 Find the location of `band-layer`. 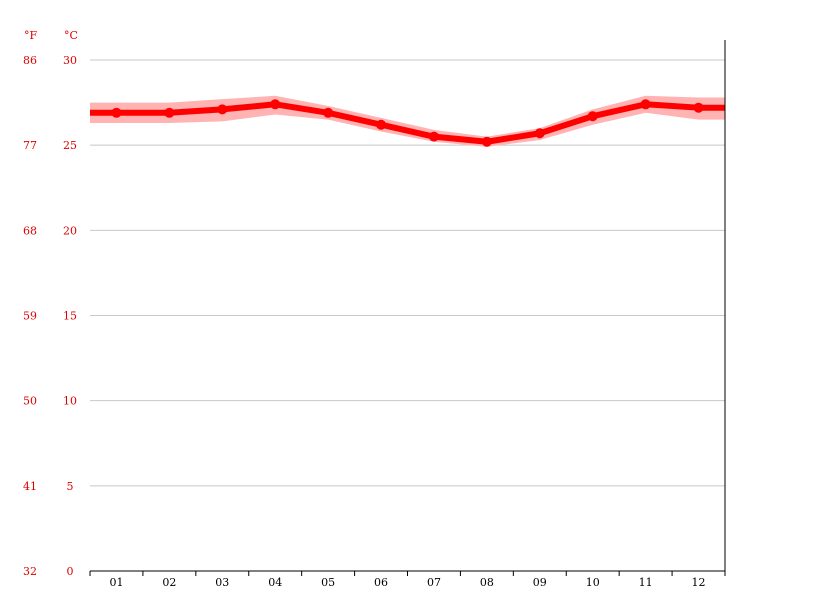

band-layer is located at coordinates (407, 121).